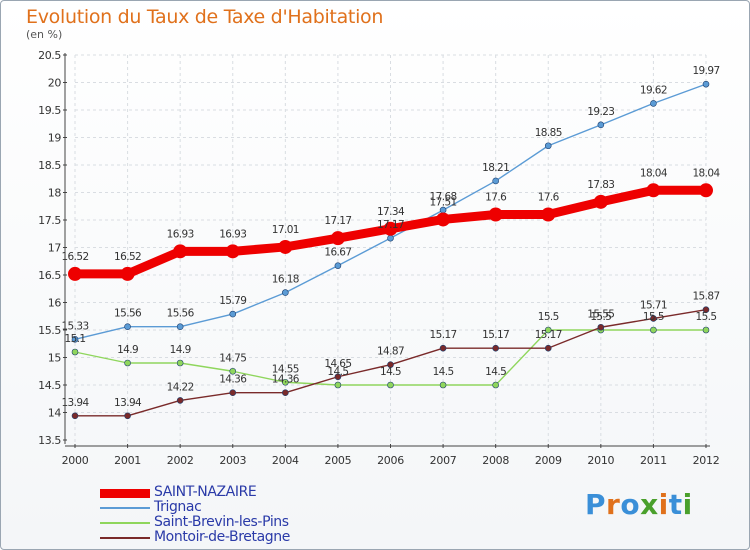  I want to click on data-label: 17.51, so click(443, 202).